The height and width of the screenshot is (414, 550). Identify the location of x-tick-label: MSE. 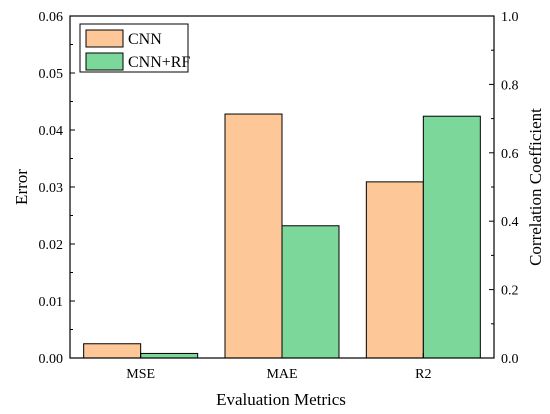
(140, 374).